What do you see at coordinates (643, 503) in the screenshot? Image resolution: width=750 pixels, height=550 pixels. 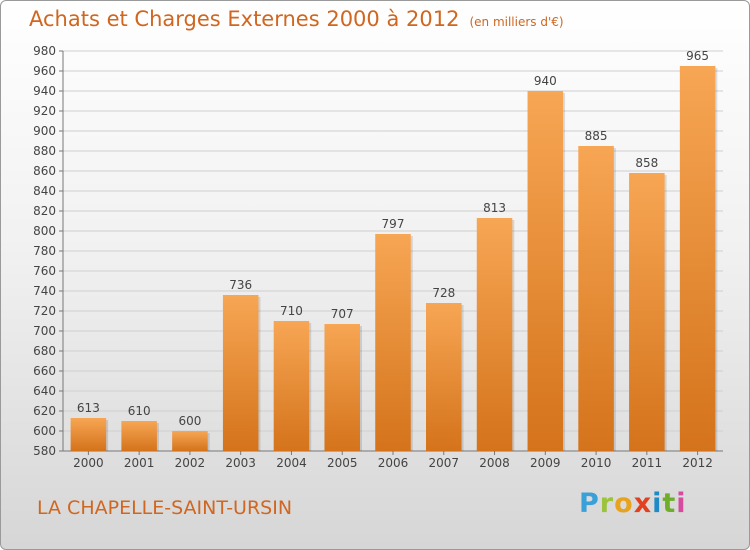 I see `logo-letter: x` at bounding box center [643, 503].